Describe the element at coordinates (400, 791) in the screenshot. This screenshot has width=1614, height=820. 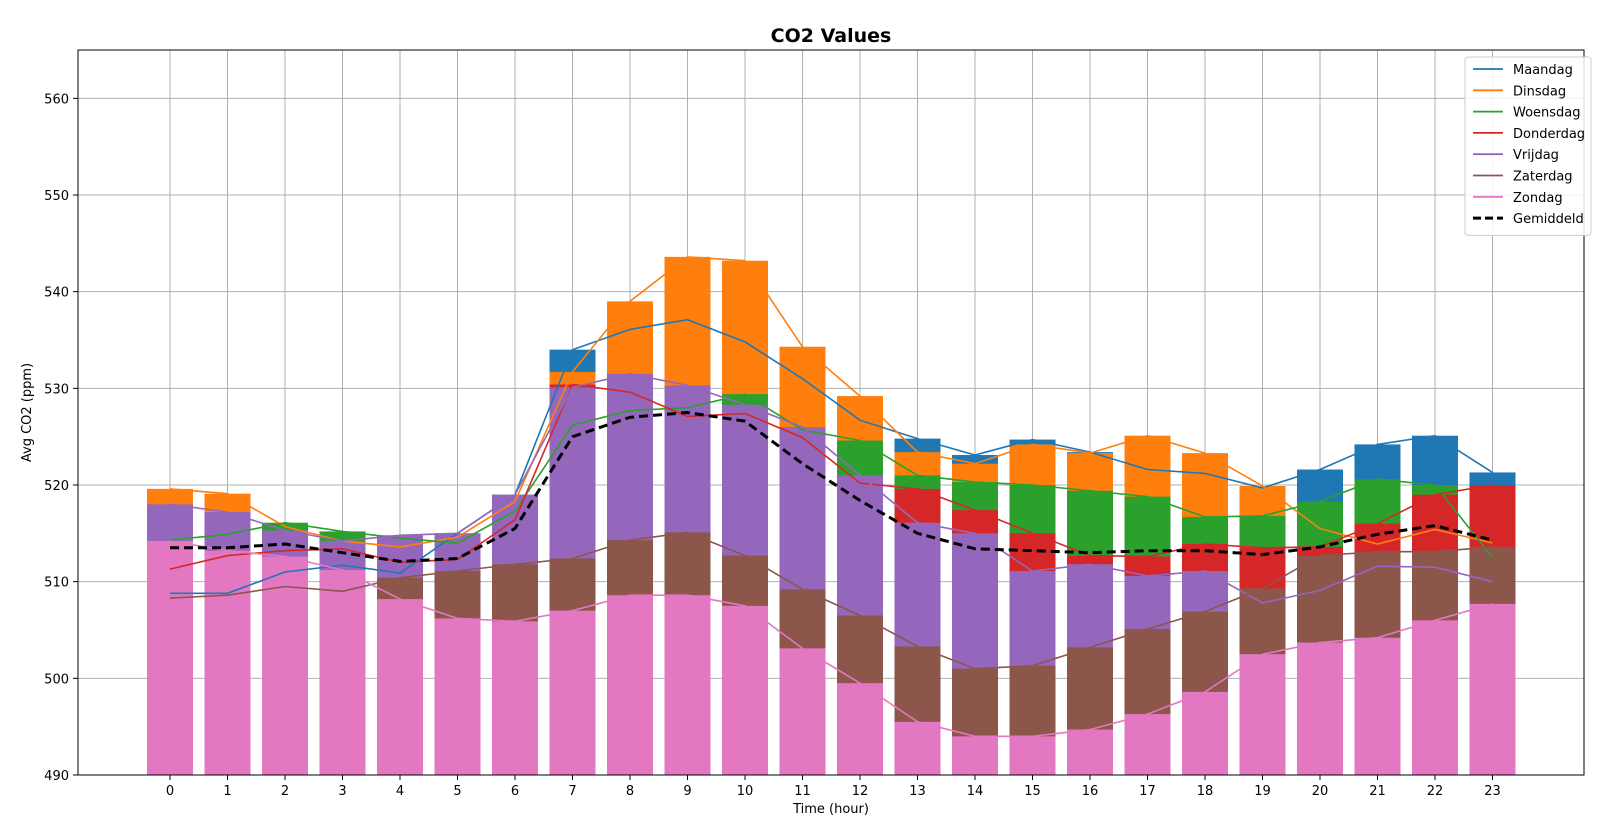
I see `x-tick-label: 4` at that location.